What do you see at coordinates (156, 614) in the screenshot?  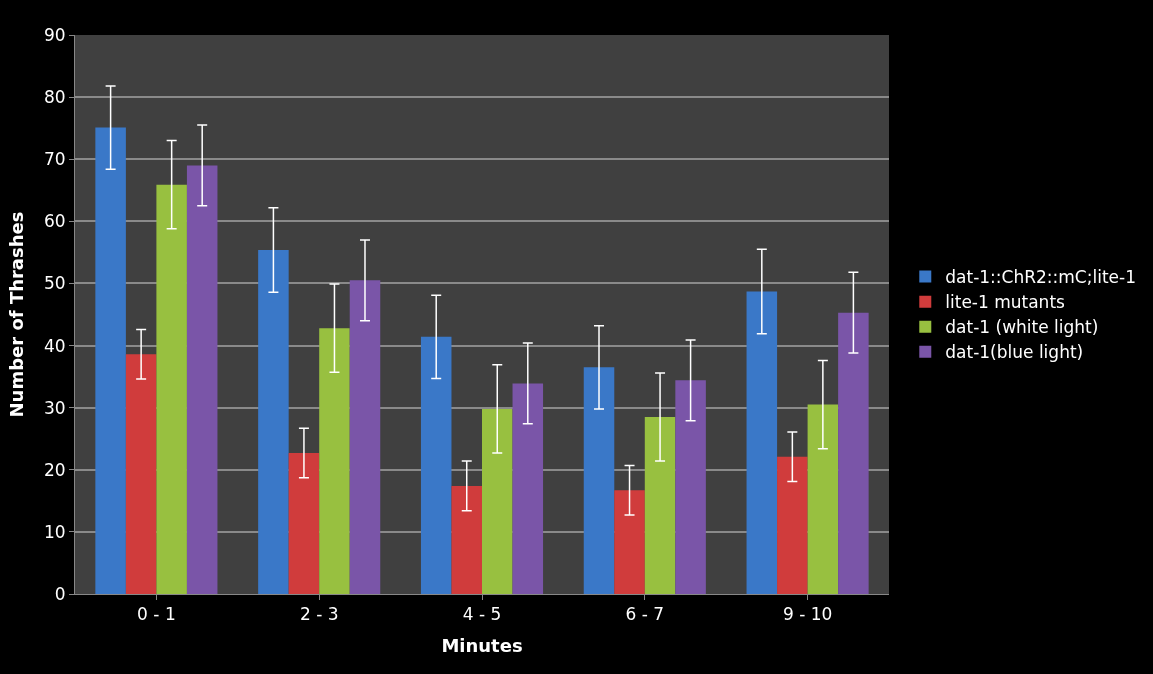 I see `x-tick-label: 0 - 1` at bounding box center [156, 614].